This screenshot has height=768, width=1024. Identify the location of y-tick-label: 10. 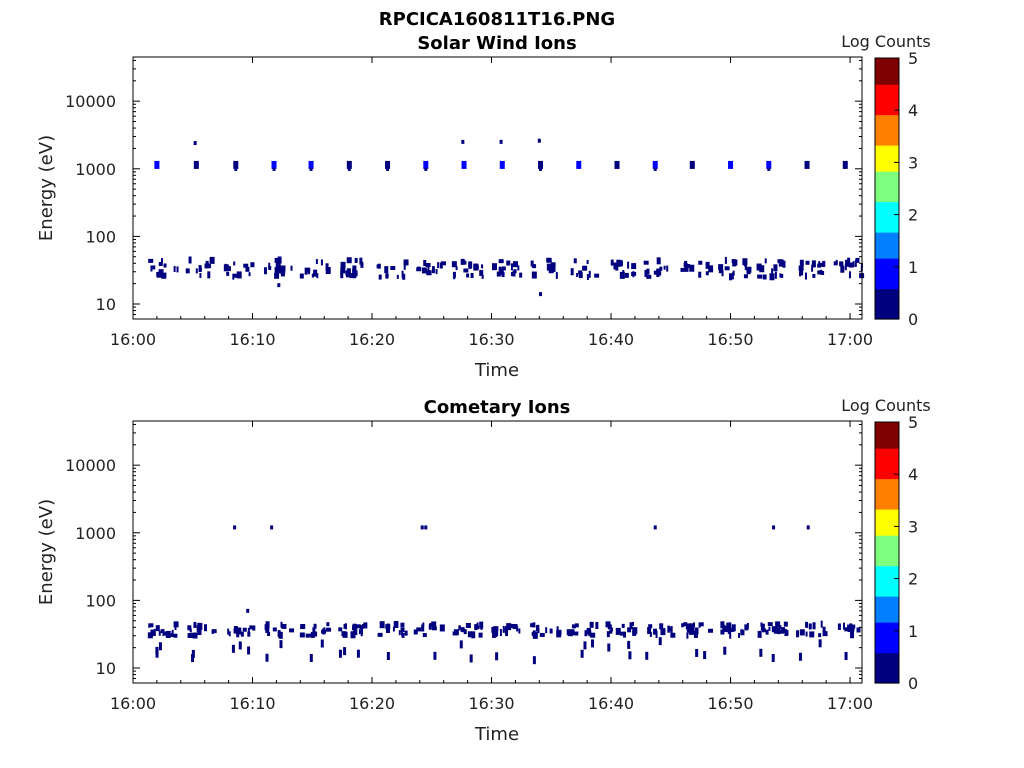
(106, 304).